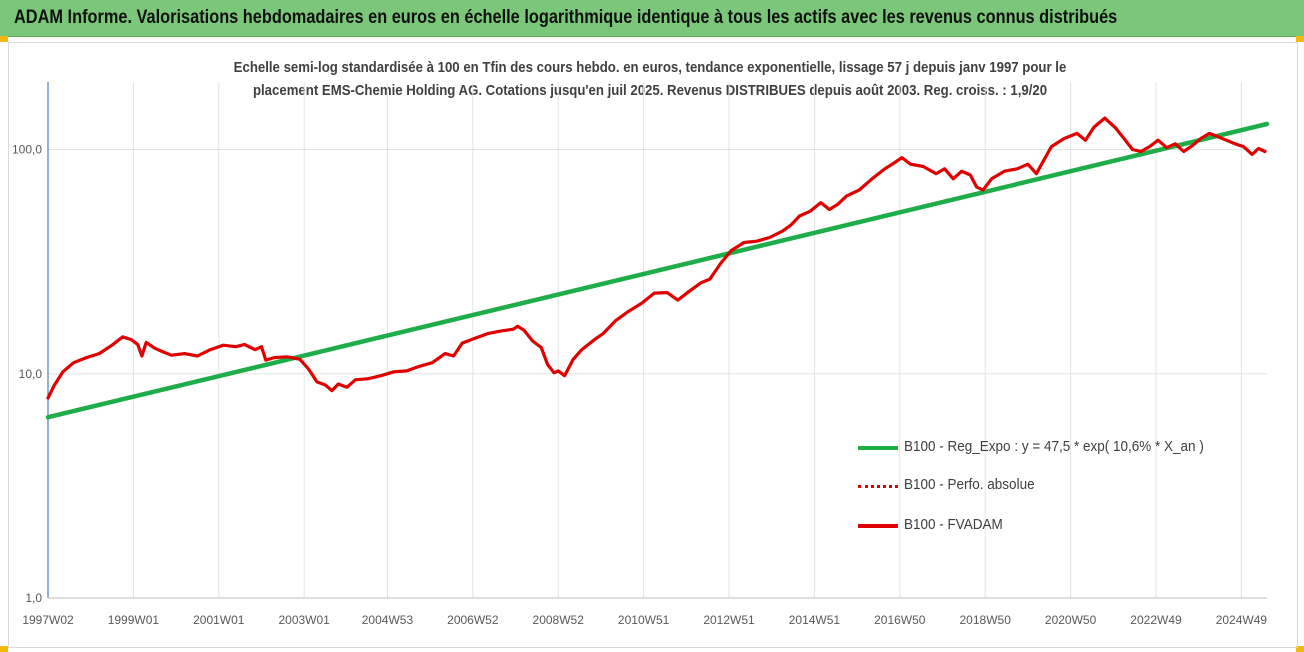  Describe the element at coordinates (729, 620) in the screenshot. I see `x-tick-label: 2012W51` at that location.